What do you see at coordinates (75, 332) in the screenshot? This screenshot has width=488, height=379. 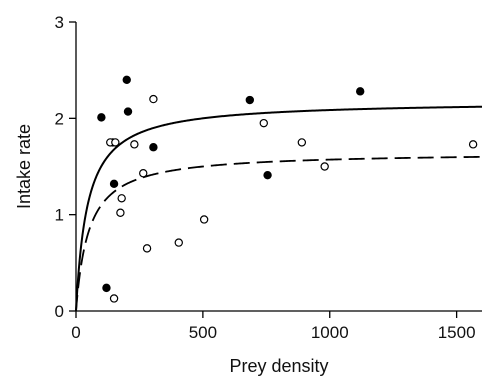 I see `x-tick-label: 0` at bounding box center [75, 332].